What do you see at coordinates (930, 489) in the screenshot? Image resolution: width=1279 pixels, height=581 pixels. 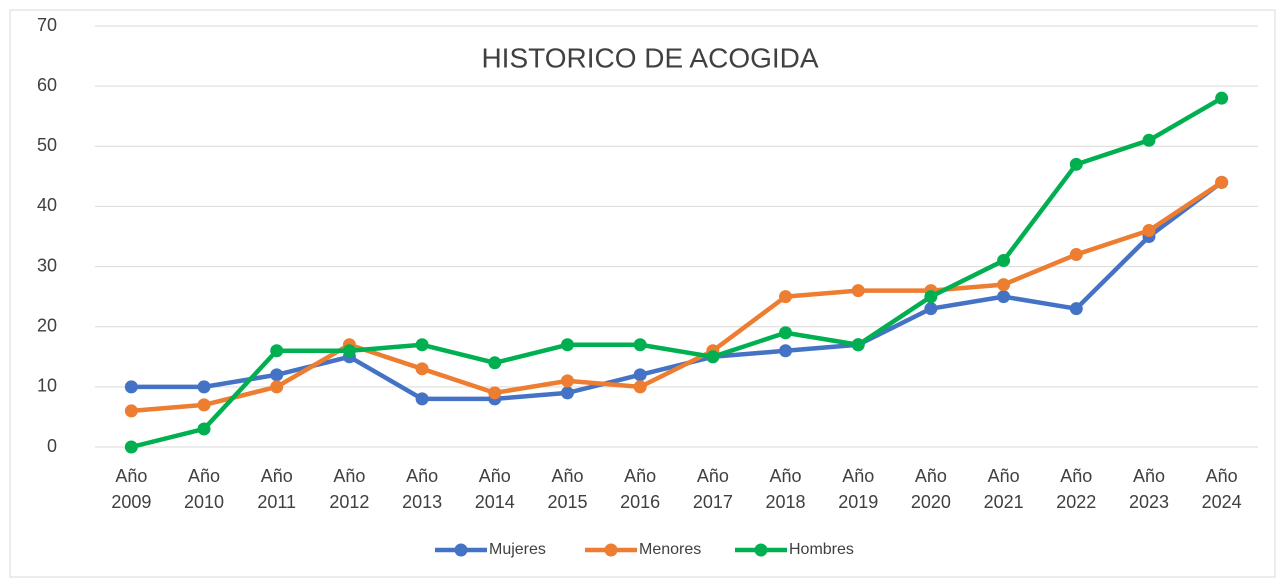 I see `x-tick-label: Año 2020` at bounding box center [930, 489].